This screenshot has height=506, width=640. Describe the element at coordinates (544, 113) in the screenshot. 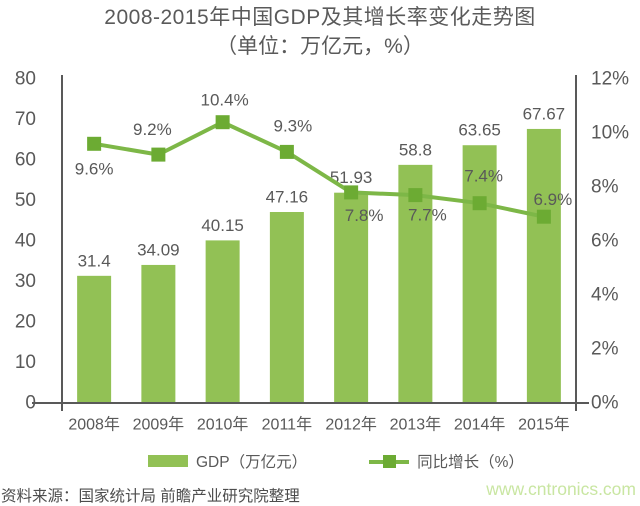

I see `gdp-bar-value-label: 67.67` at that location.